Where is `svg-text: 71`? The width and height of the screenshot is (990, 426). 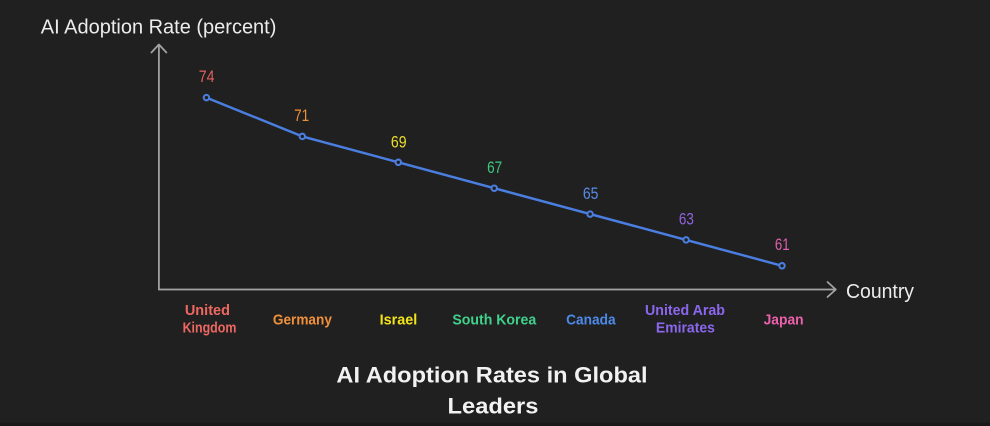 svg-text: 71 is located at coordinates (301, 116).